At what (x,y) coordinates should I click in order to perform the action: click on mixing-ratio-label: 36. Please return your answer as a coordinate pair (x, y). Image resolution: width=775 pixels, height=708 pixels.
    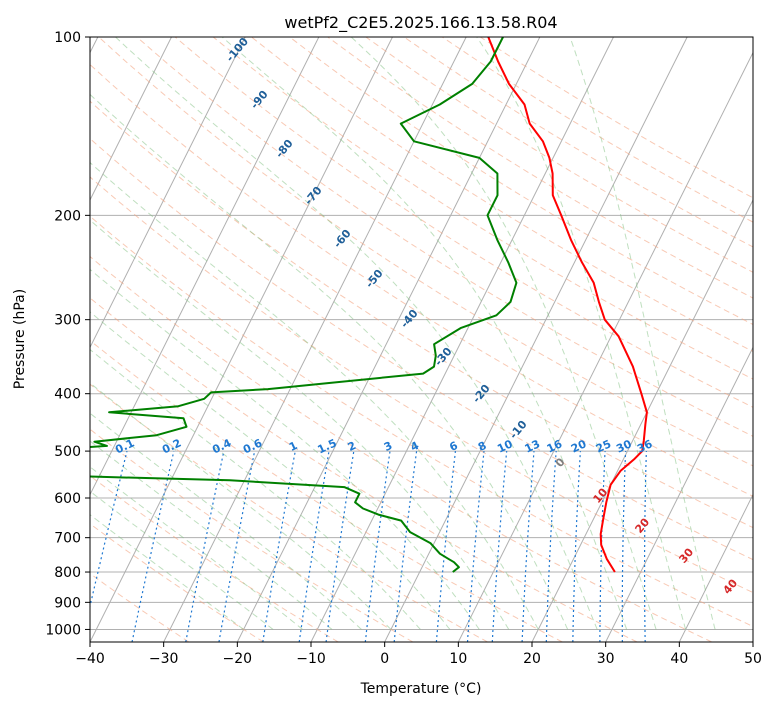
    Looking at the image, I should click on (645, 446).